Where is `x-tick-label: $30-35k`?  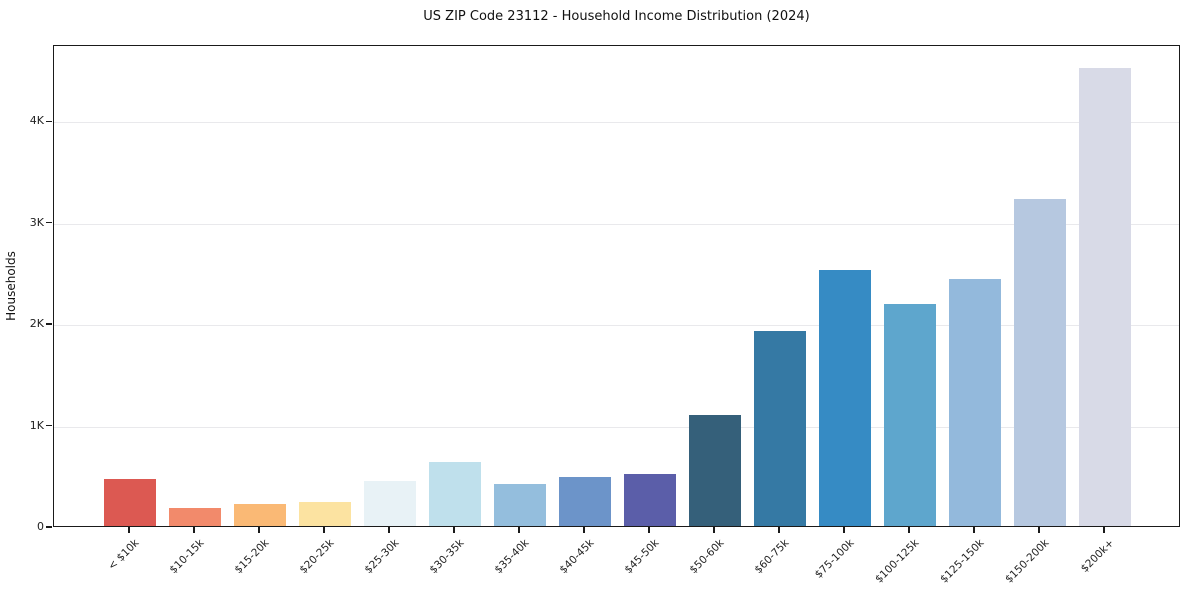 x-tick-label: $30-35k is located at coordinates (447, 557).